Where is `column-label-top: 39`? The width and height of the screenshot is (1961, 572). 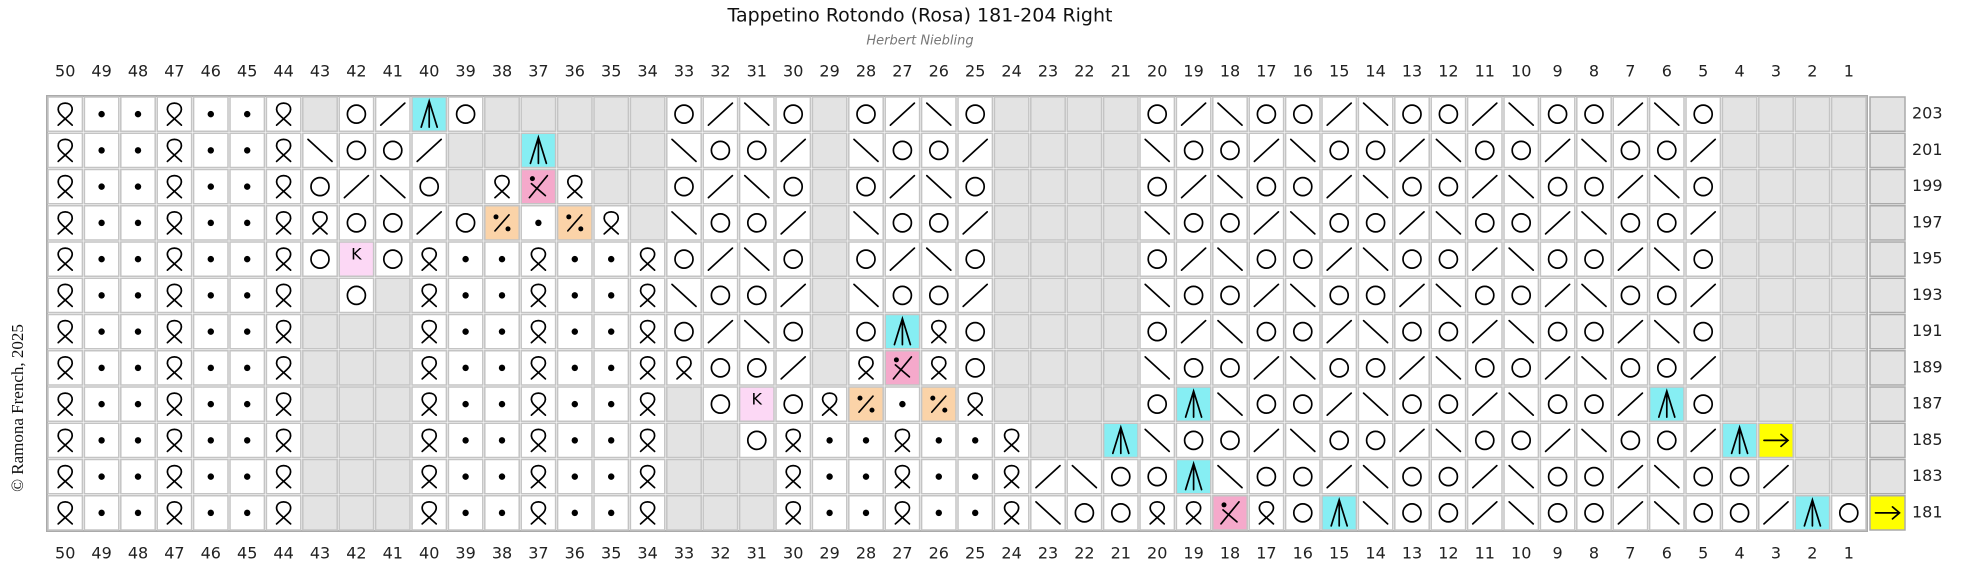
column-label-top: 39 is located at coordinates (465, 71).